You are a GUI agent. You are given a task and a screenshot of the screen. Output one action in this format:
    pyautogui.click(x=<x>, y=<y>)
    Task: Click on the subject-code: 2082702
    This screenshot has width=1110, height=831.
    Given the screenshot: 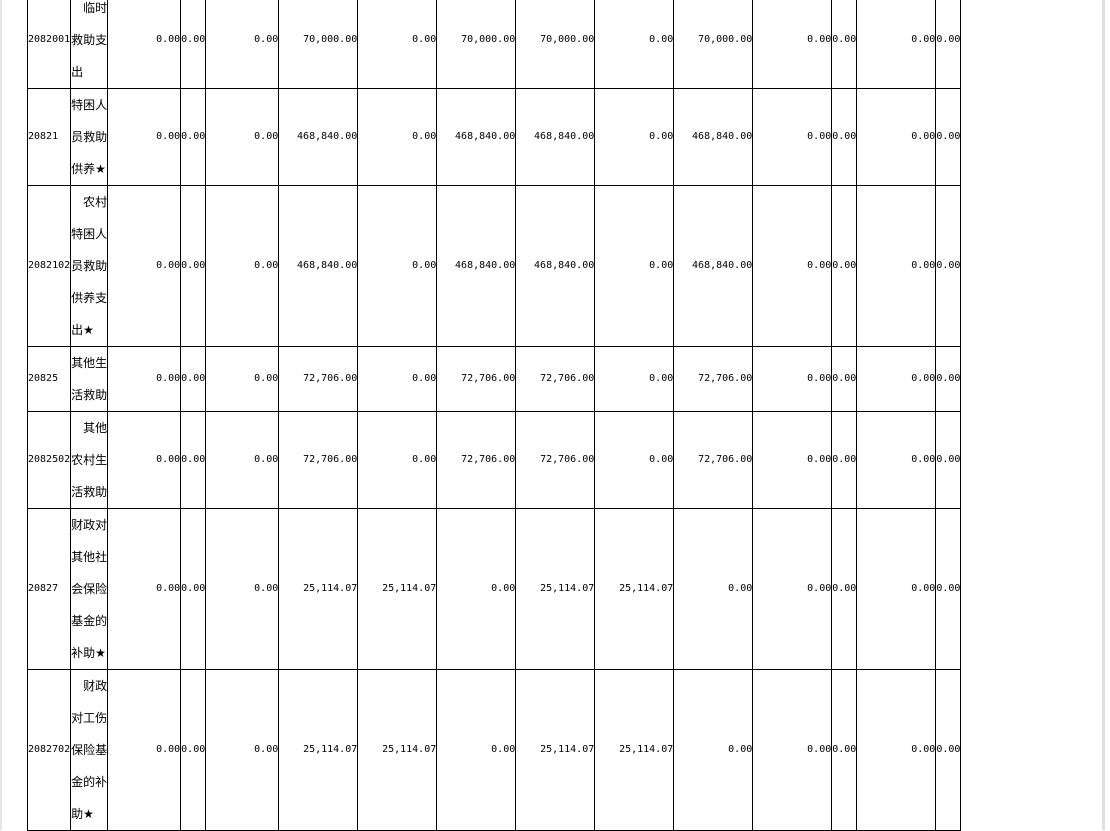 What is the action you would take?
    pyautogui.click(x=49, y=750)
    